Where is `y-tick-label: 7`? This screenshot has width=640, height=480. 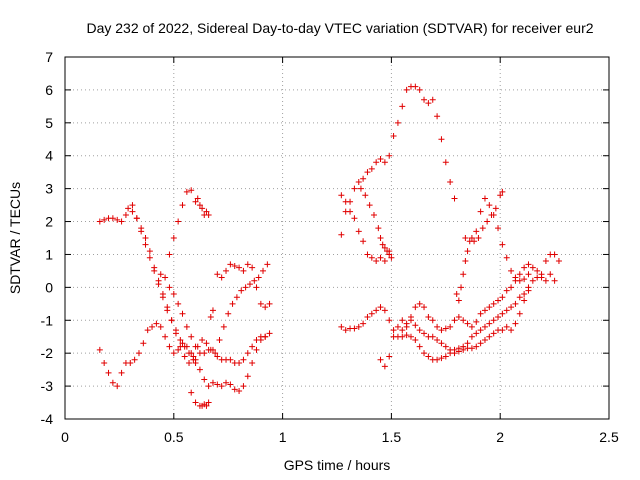 y-tick-label: 7 is located at coordinates (49, 57).